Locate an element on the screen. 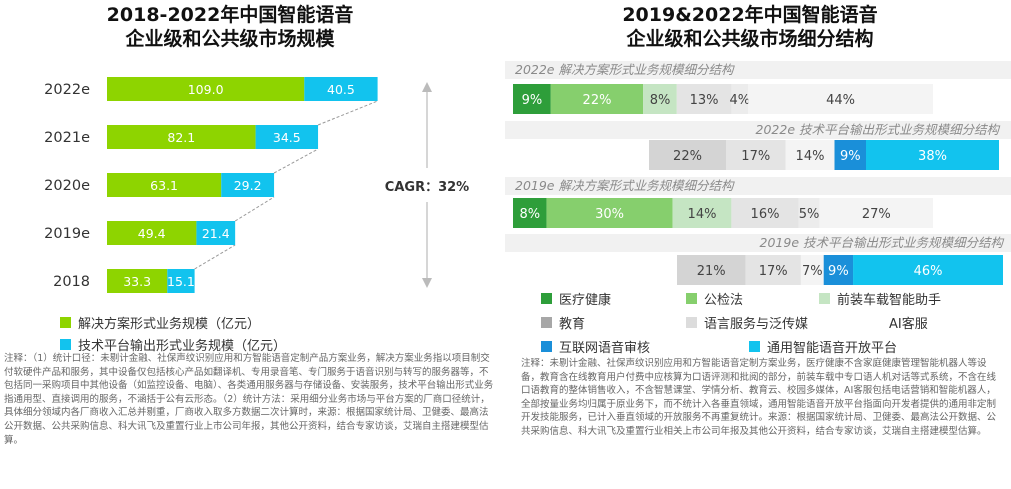 The image size is (1011, 489). legend-label-vehicle: 前装车载智能助手 is located at coordinates (889, 300).